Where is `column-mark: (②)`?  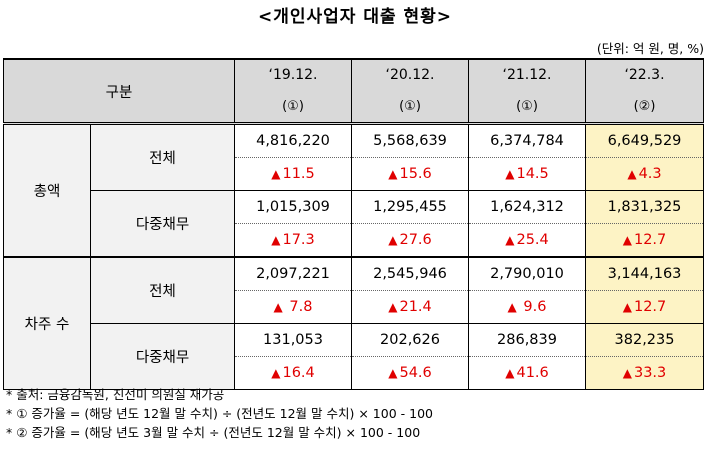 column-mark: (②) is located at coordinates (644, 107).